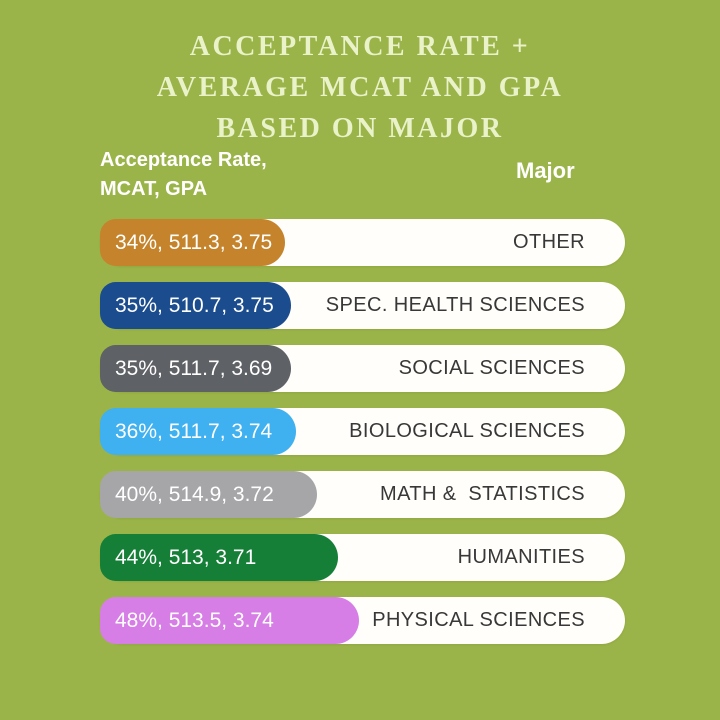 The image size is (720, 720). What do you see at coordinates (491, 368) in the screenshot?
I see `bar-major-label: SOCIAL SCIENCES` at bounding box center [491, 368].